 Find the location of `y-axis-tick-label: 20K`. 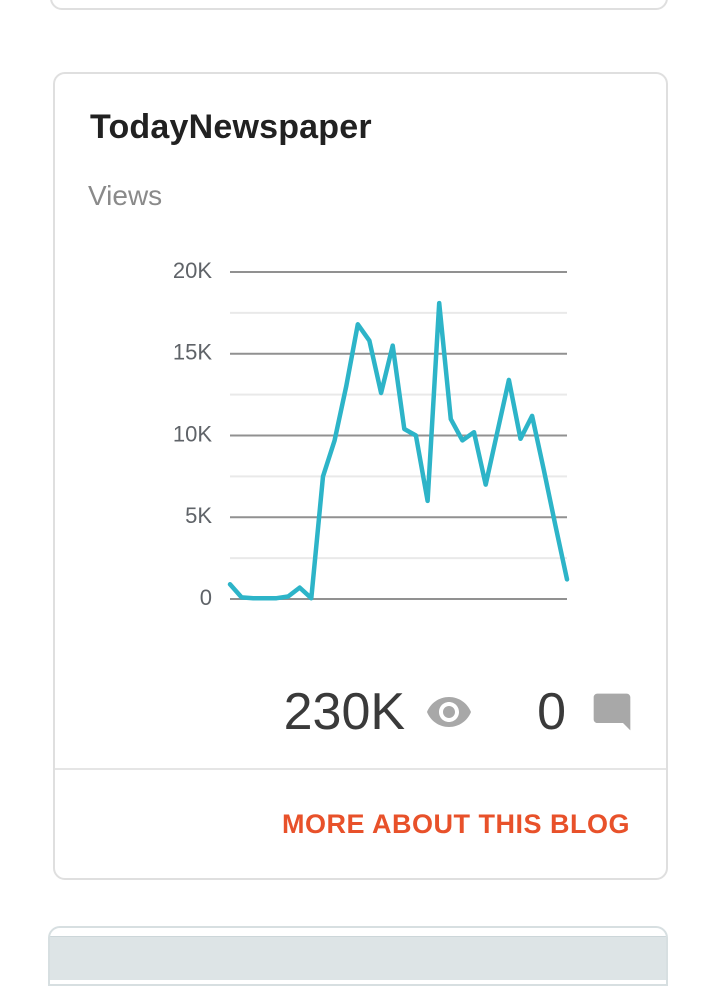

y-axis-tick-label: 20K is located at coordinates (192, 270).